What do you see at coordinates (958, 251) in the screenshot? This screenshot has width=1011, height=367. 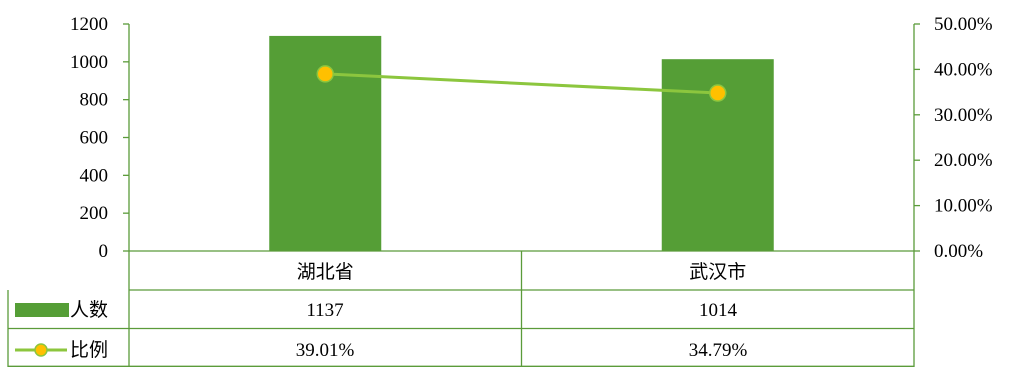 I see `right-axis-tick-label: 0.00%` at bounding box center [958, 251].